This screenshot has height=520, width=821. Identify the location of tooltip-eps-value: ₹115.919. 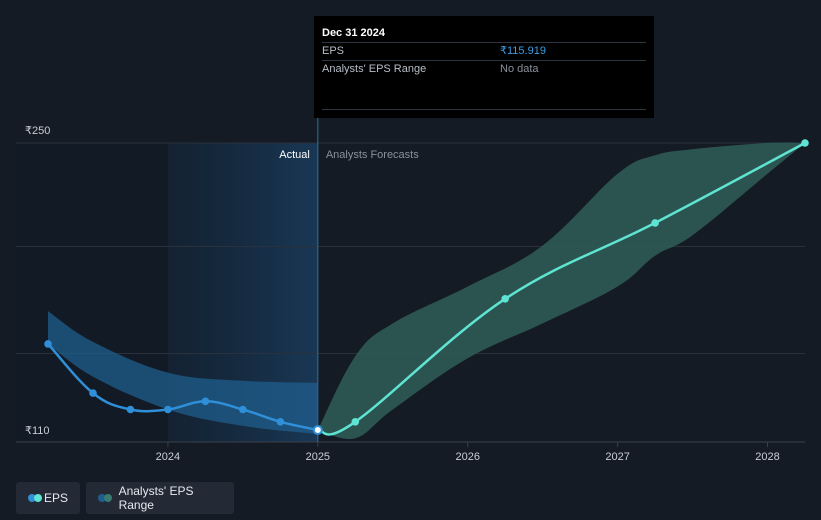
(523, 51).